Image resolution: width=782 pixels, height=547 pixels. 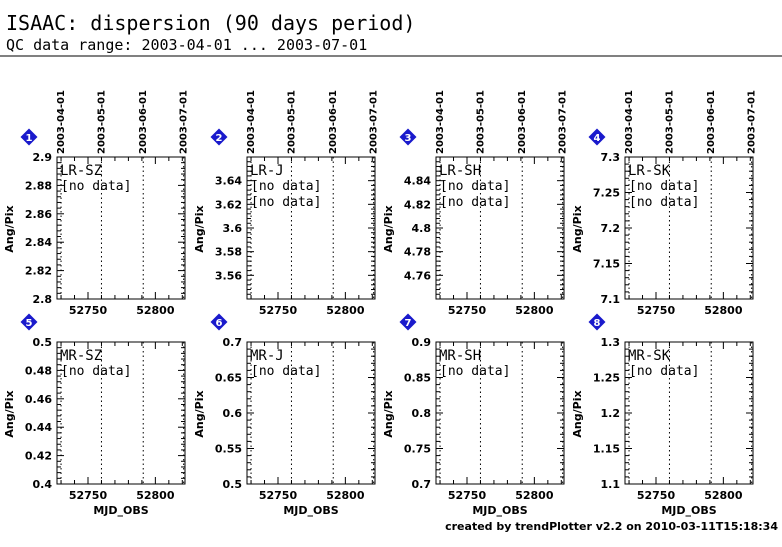 What do you see at coordinates (611, 413) in the screenshot?
I see `y-tick-label: 1.2` at bounding box center [611, 413].